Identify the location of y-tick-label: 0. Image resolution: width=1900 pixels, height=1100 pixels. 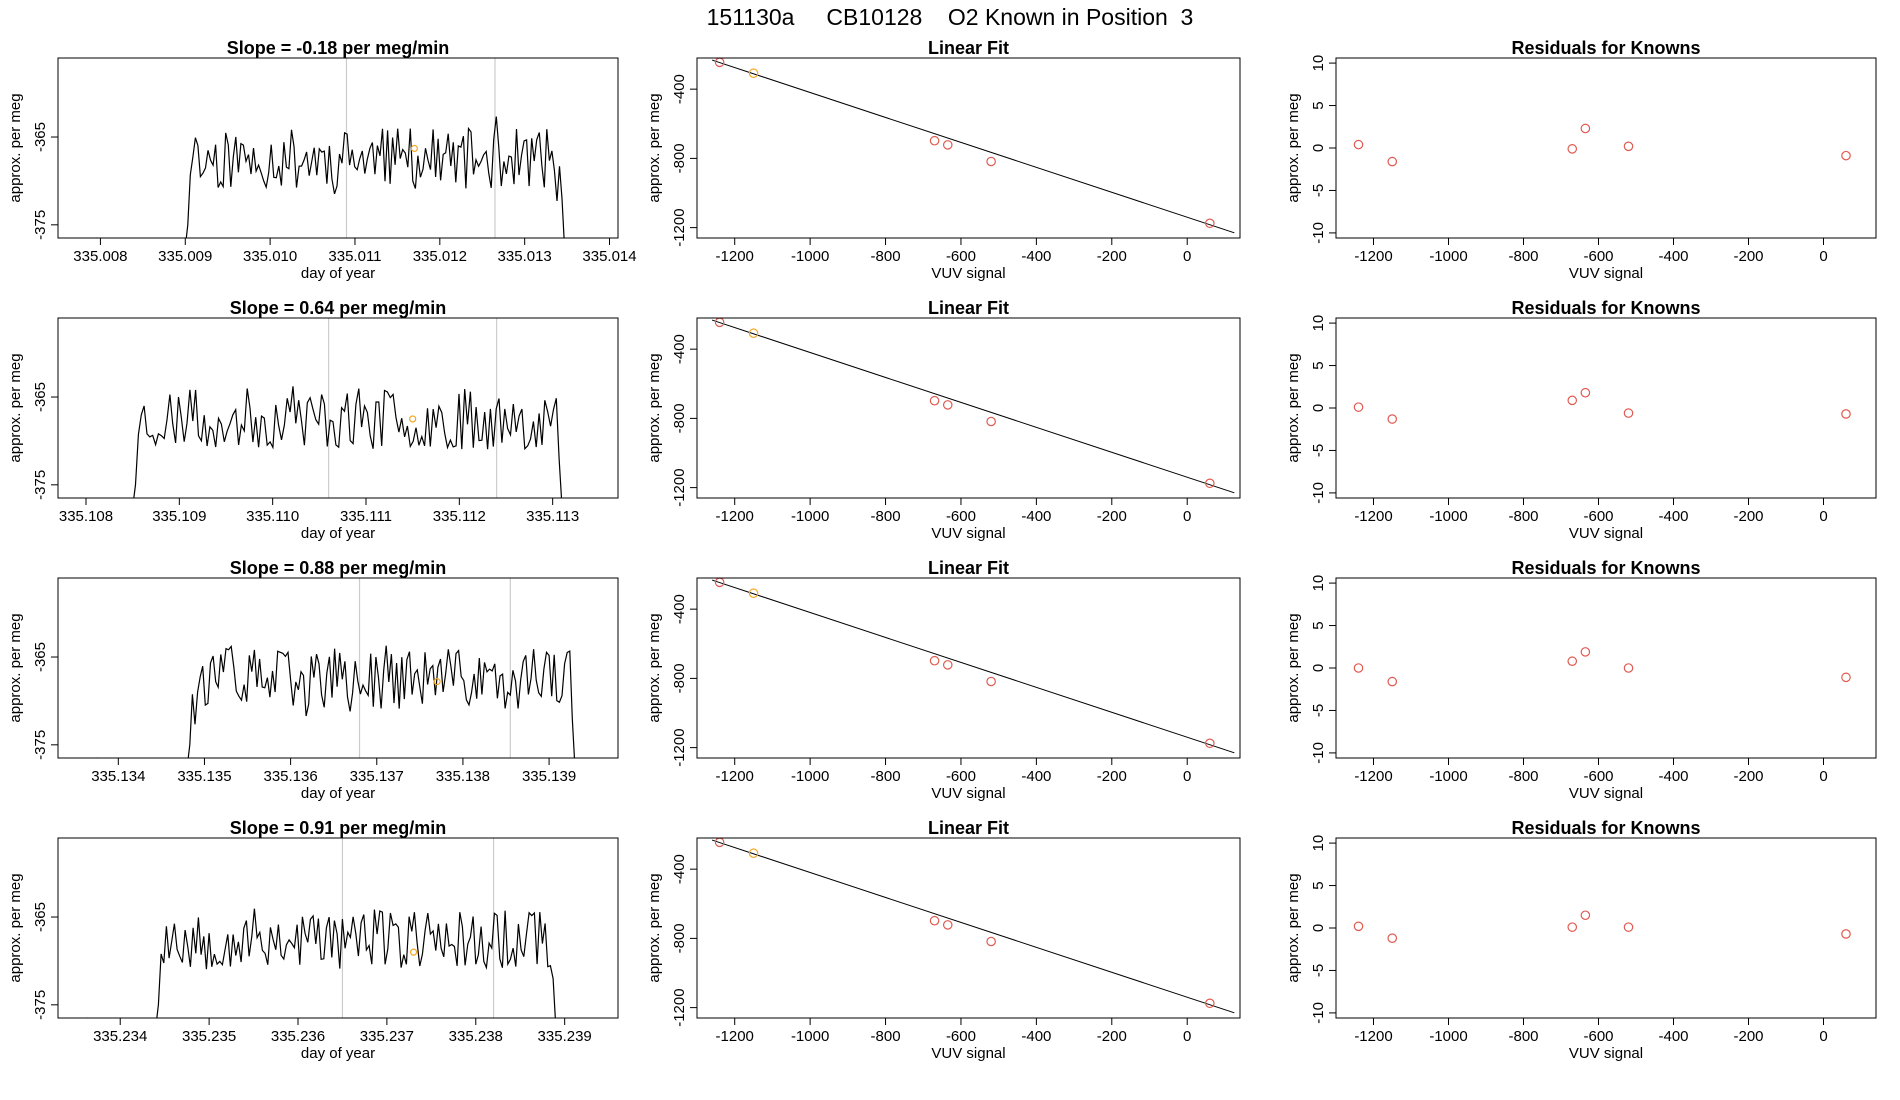
(1318, 668).